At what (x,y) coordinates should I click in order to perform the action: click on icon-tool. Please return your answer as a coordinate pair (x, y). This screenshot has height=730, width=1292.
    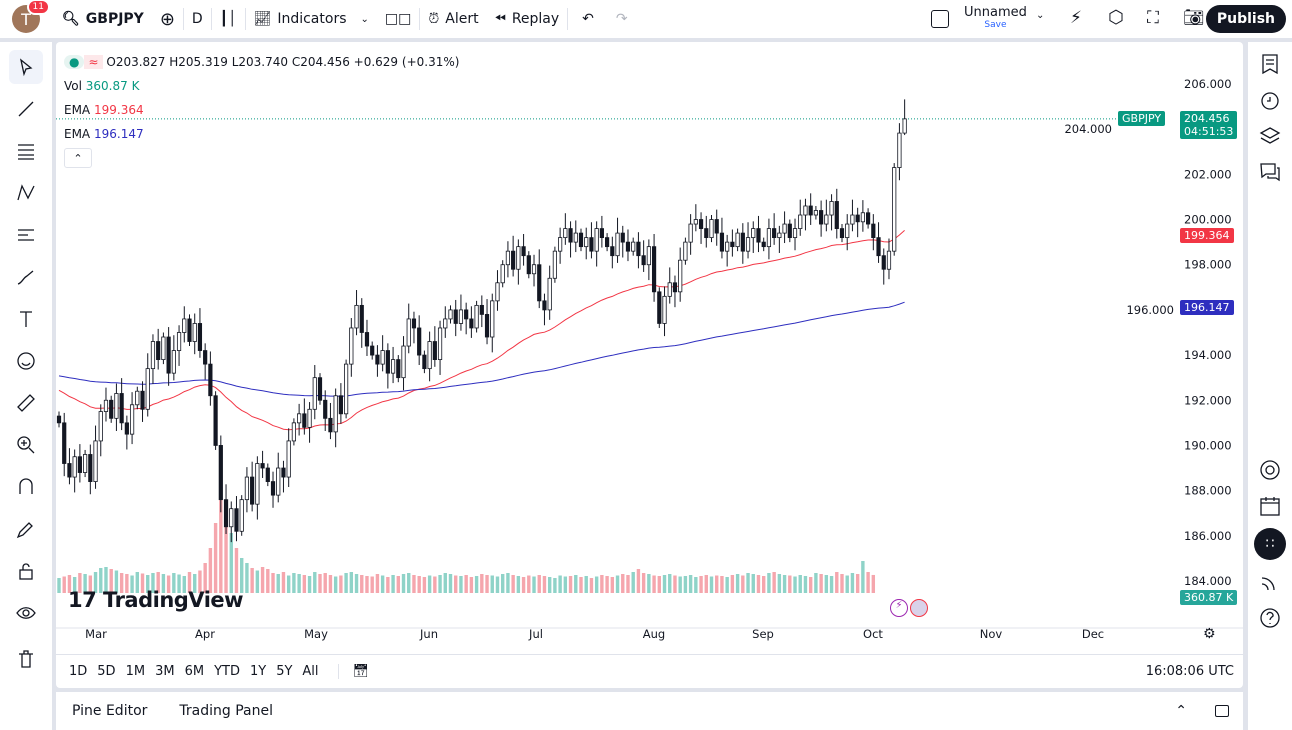
    Looking at the image, I should click on (26, 361).